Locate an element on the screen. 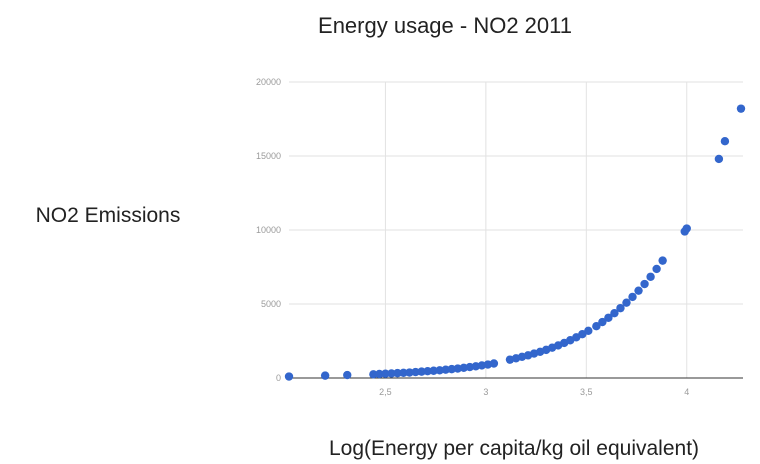 The image size is (760, 464). y-tick-label: 10000 is located at coordinates (268, 230).